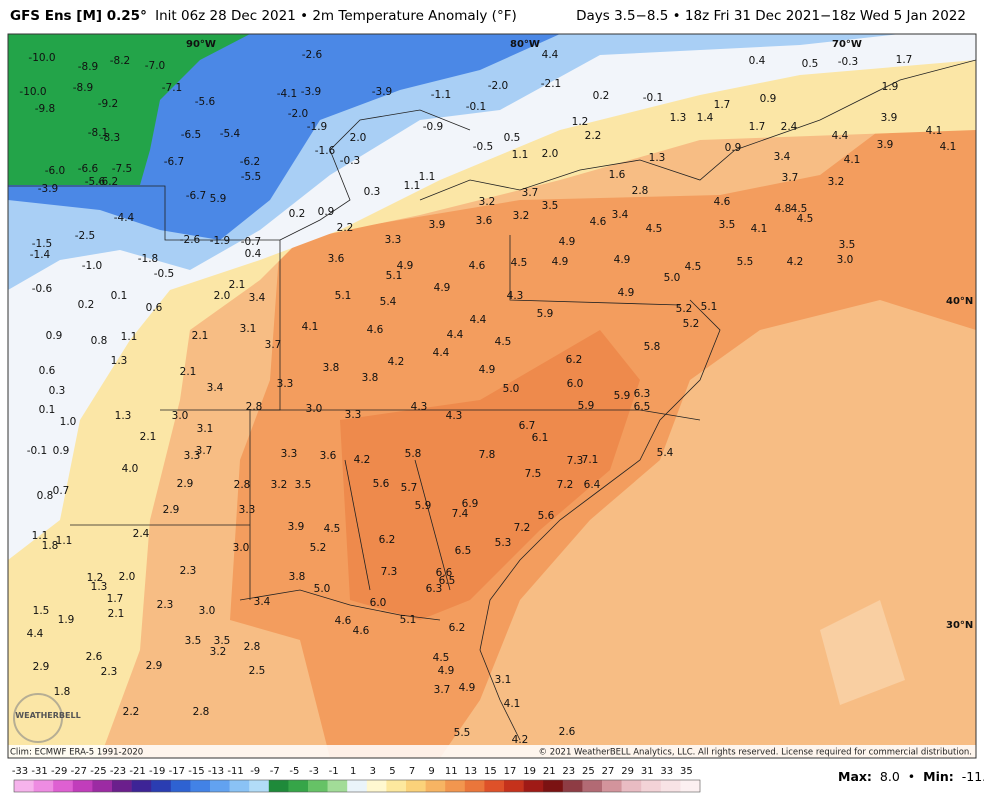 The height and width of the screenshot is (808, 984). What do you see at coordinates (95, 578) in the screenshot?
I see `map-value-label: 1.2` at bounding box center [95, 578].